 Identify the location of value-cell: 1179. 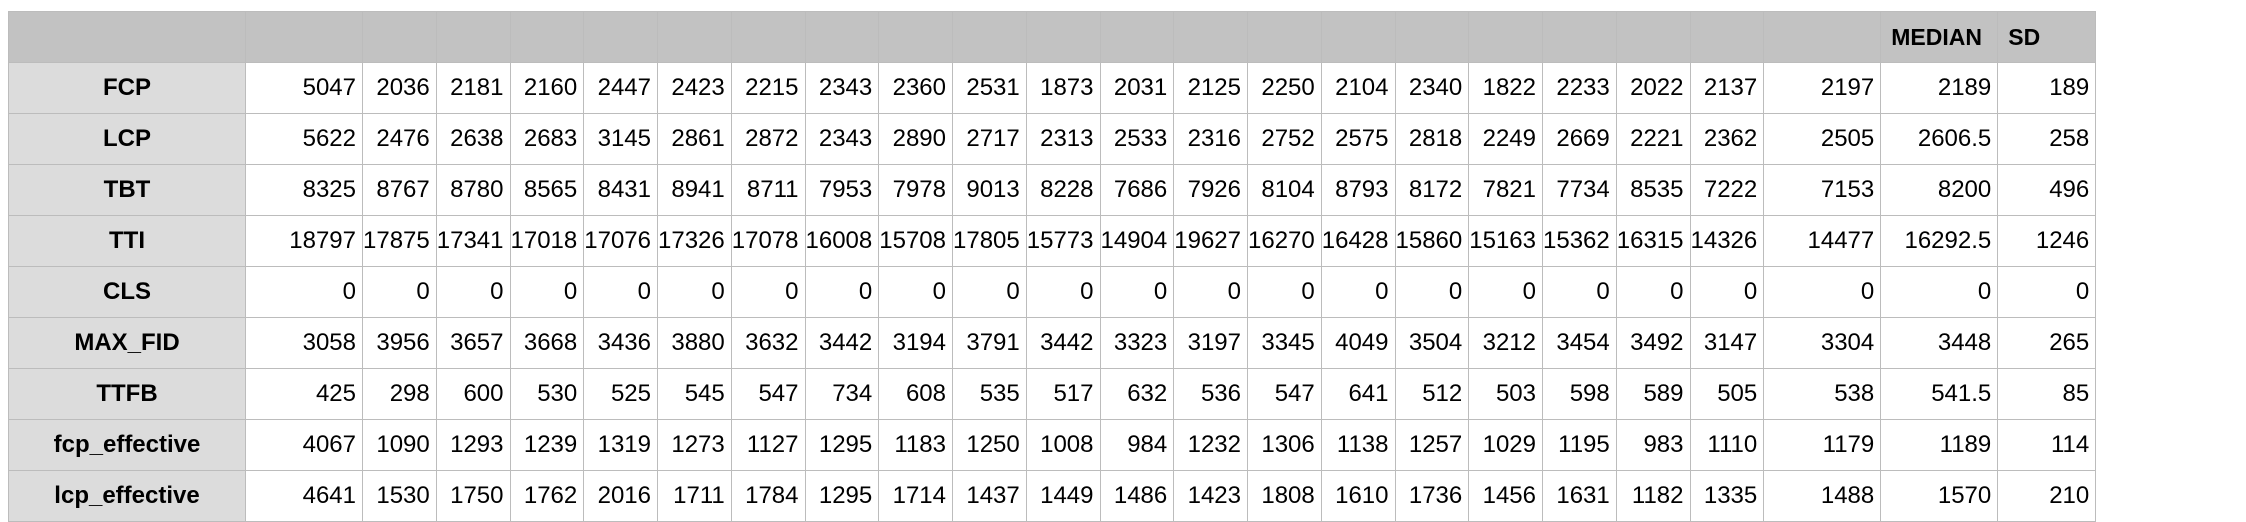
(1822, 445).